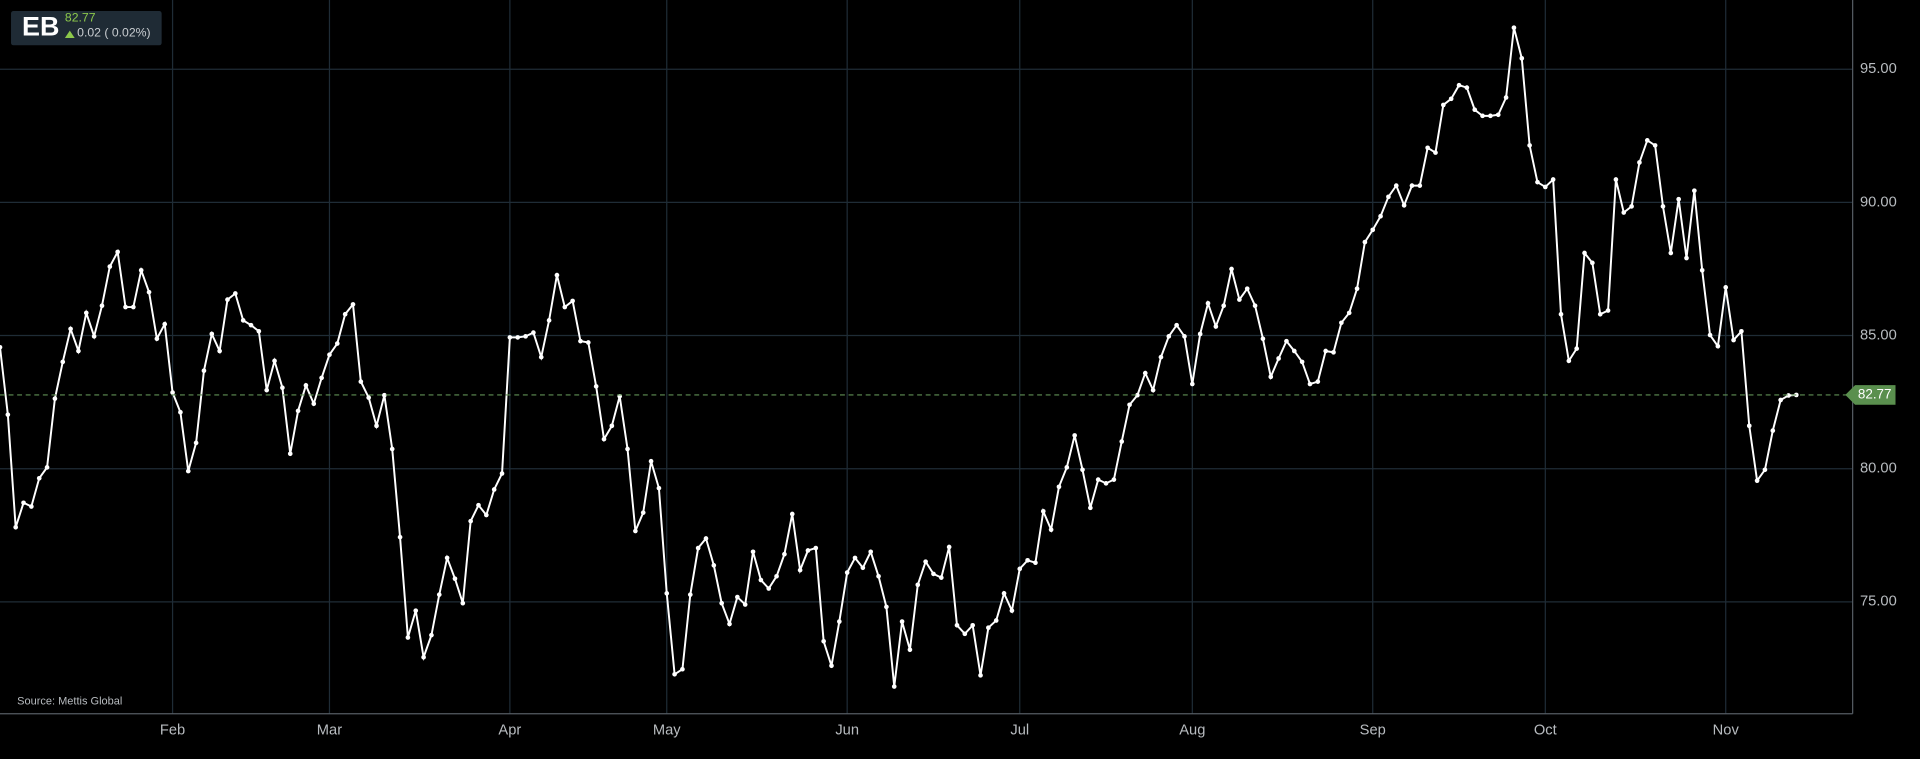 Image resolution: width=1920 pixels, height=759 pixels. I want to click on x-tick-label: Apr, so click(509, 731).